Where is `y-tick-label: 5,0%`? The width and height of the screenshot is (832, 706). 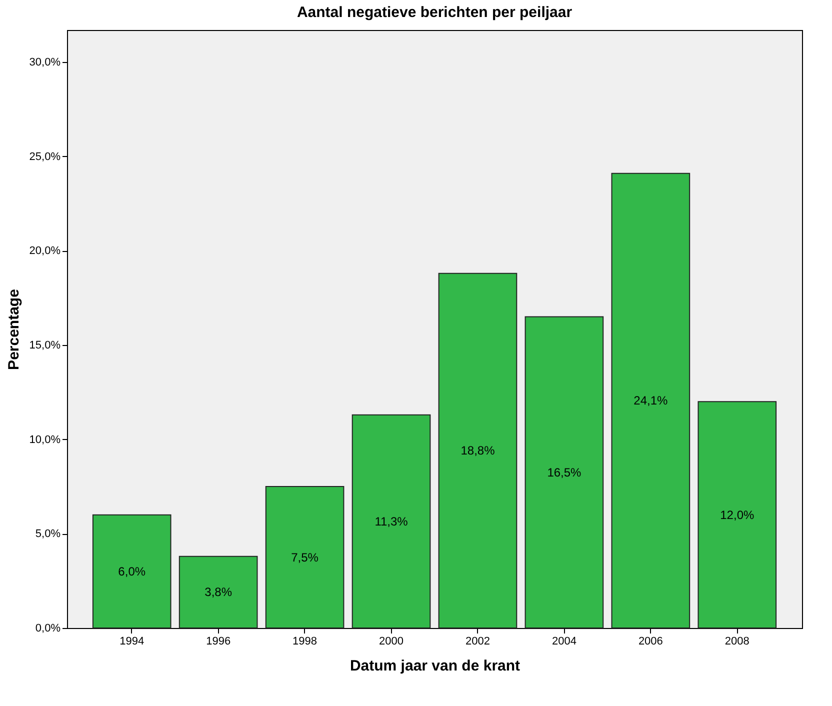 y-tick-label: 5,0% is located at coordinates (48, 534).